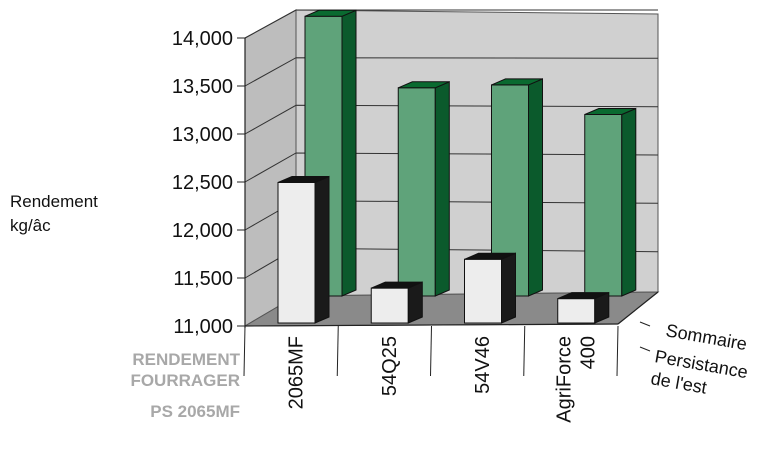 The width and height of the screenshot is (775, 460). What do you see at coordinates (415, 302) in the screenshot?
I see `bar-sommaire-1-side` at bounding box center [415, 302].